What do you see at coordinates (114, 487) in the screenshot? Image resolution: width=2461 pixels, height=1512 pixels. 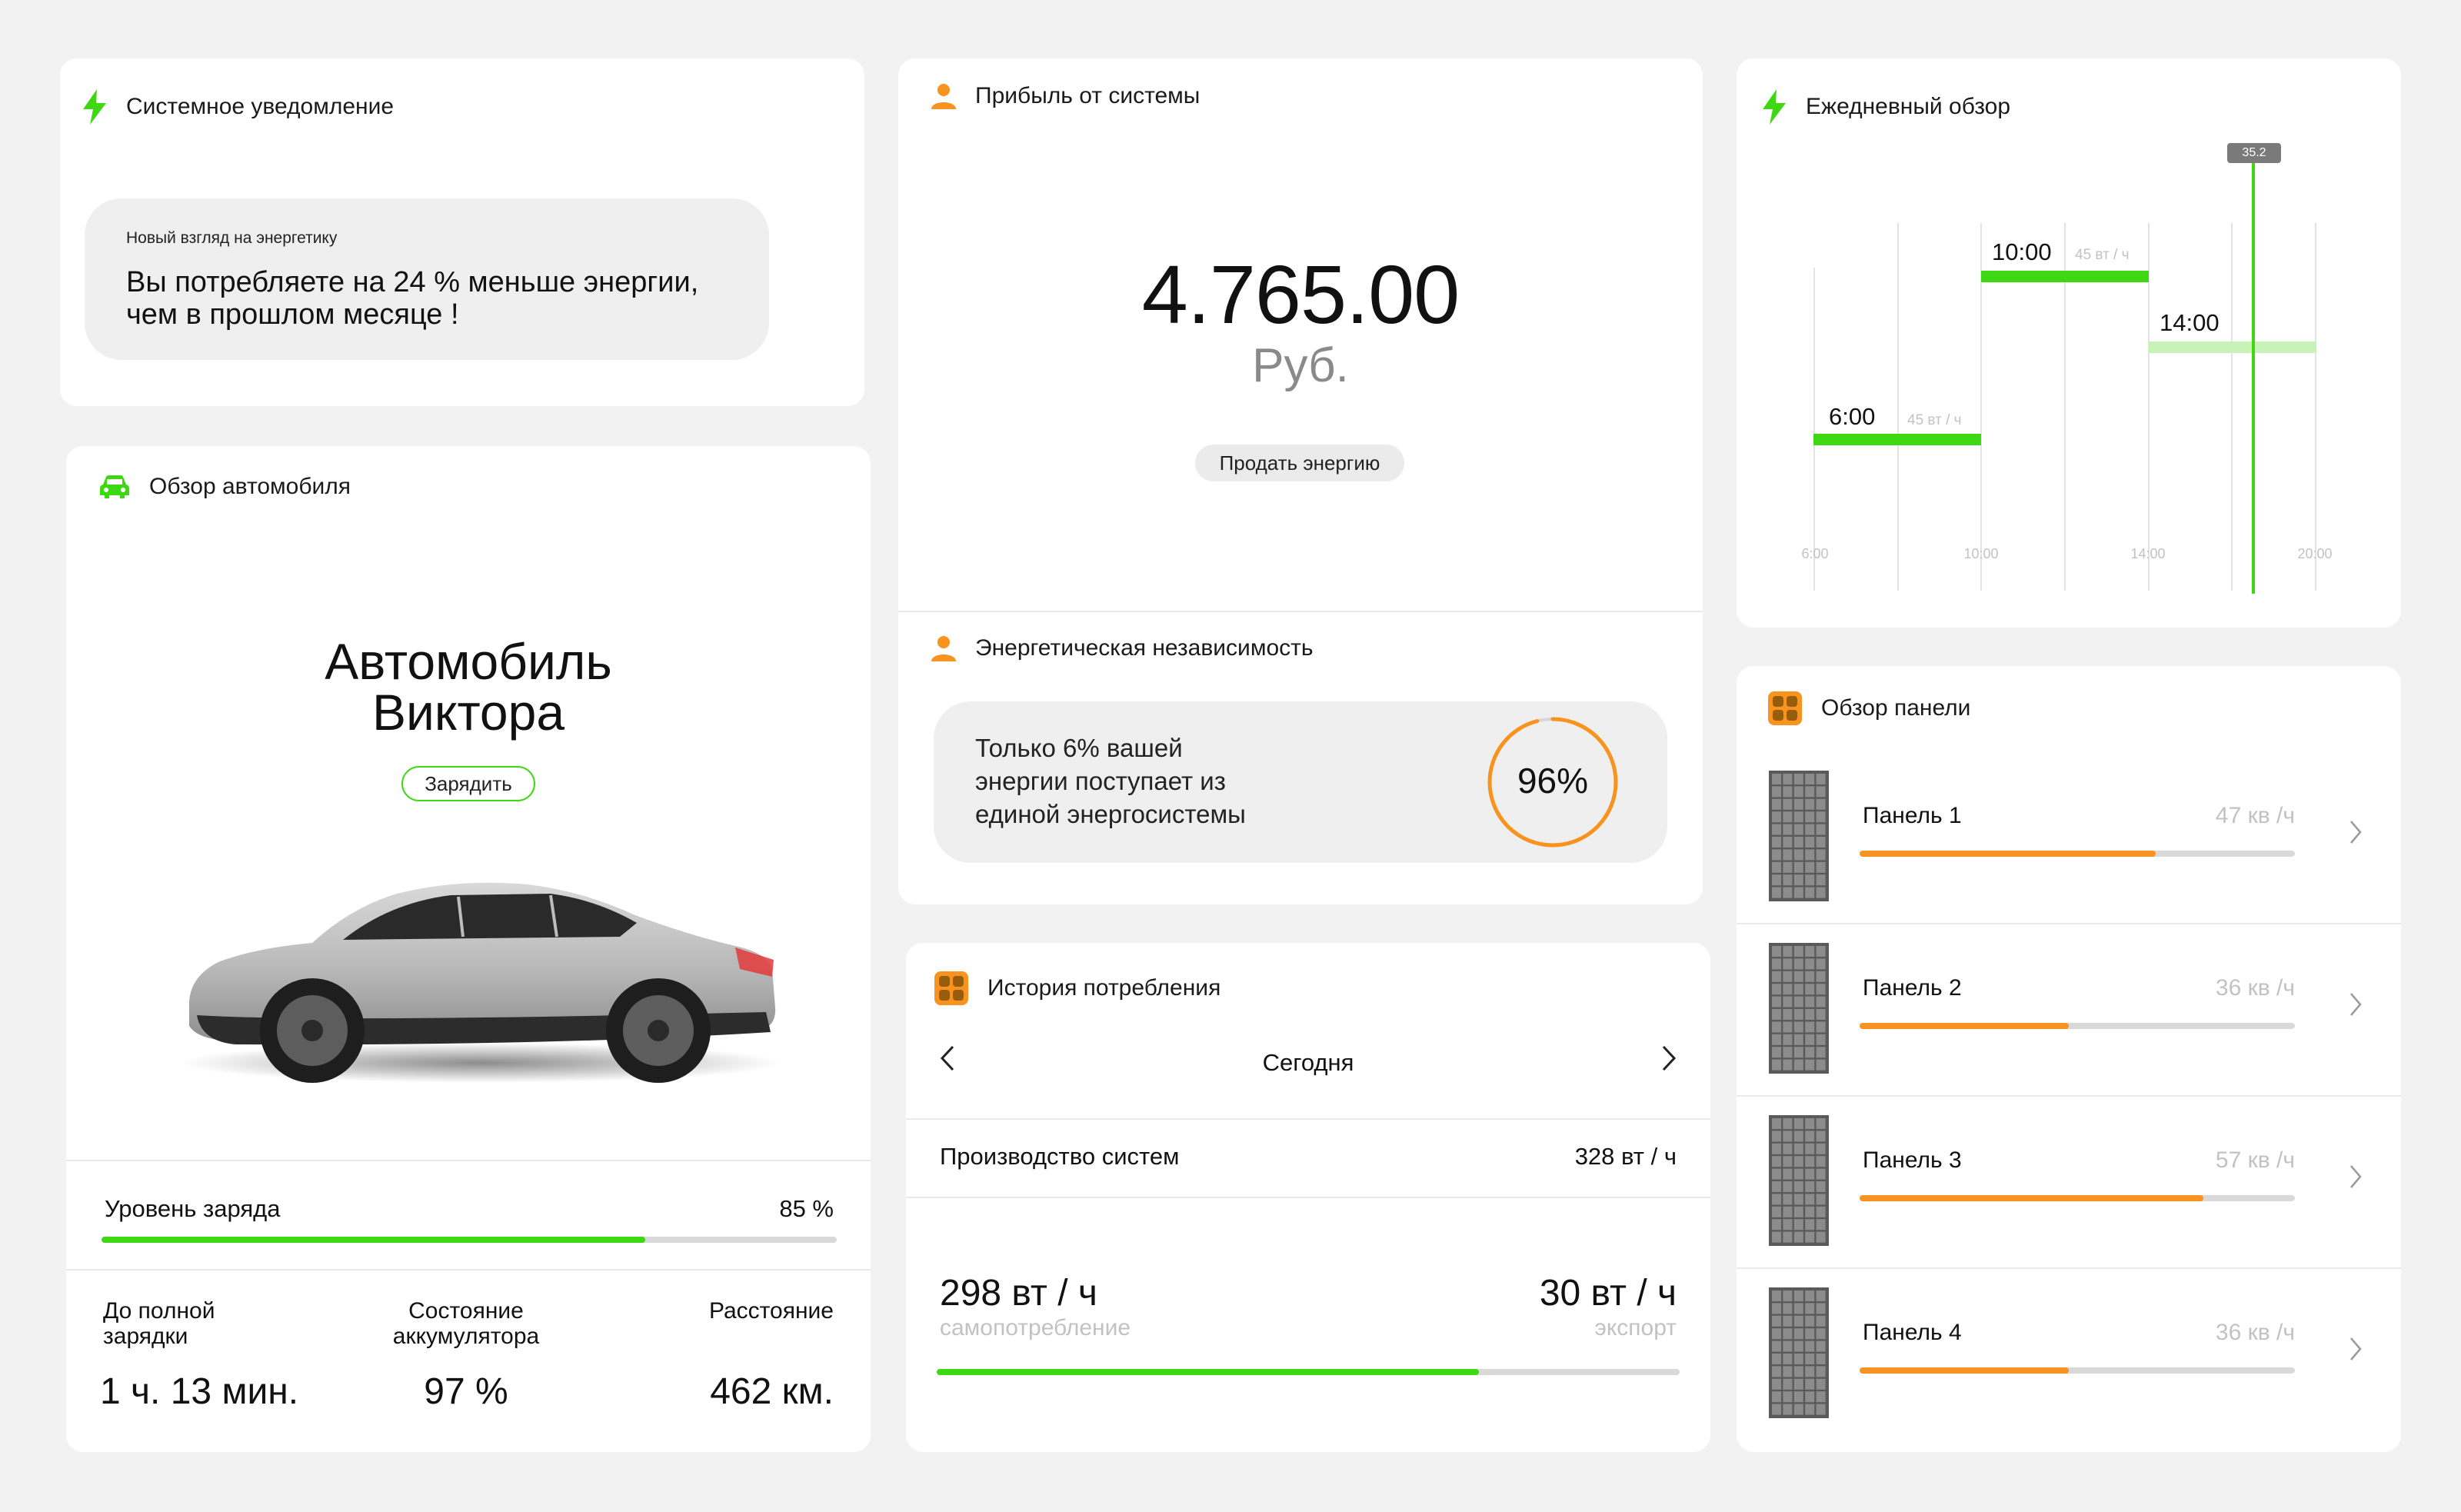 I see `car-icon` at bounding box center [114, 487].